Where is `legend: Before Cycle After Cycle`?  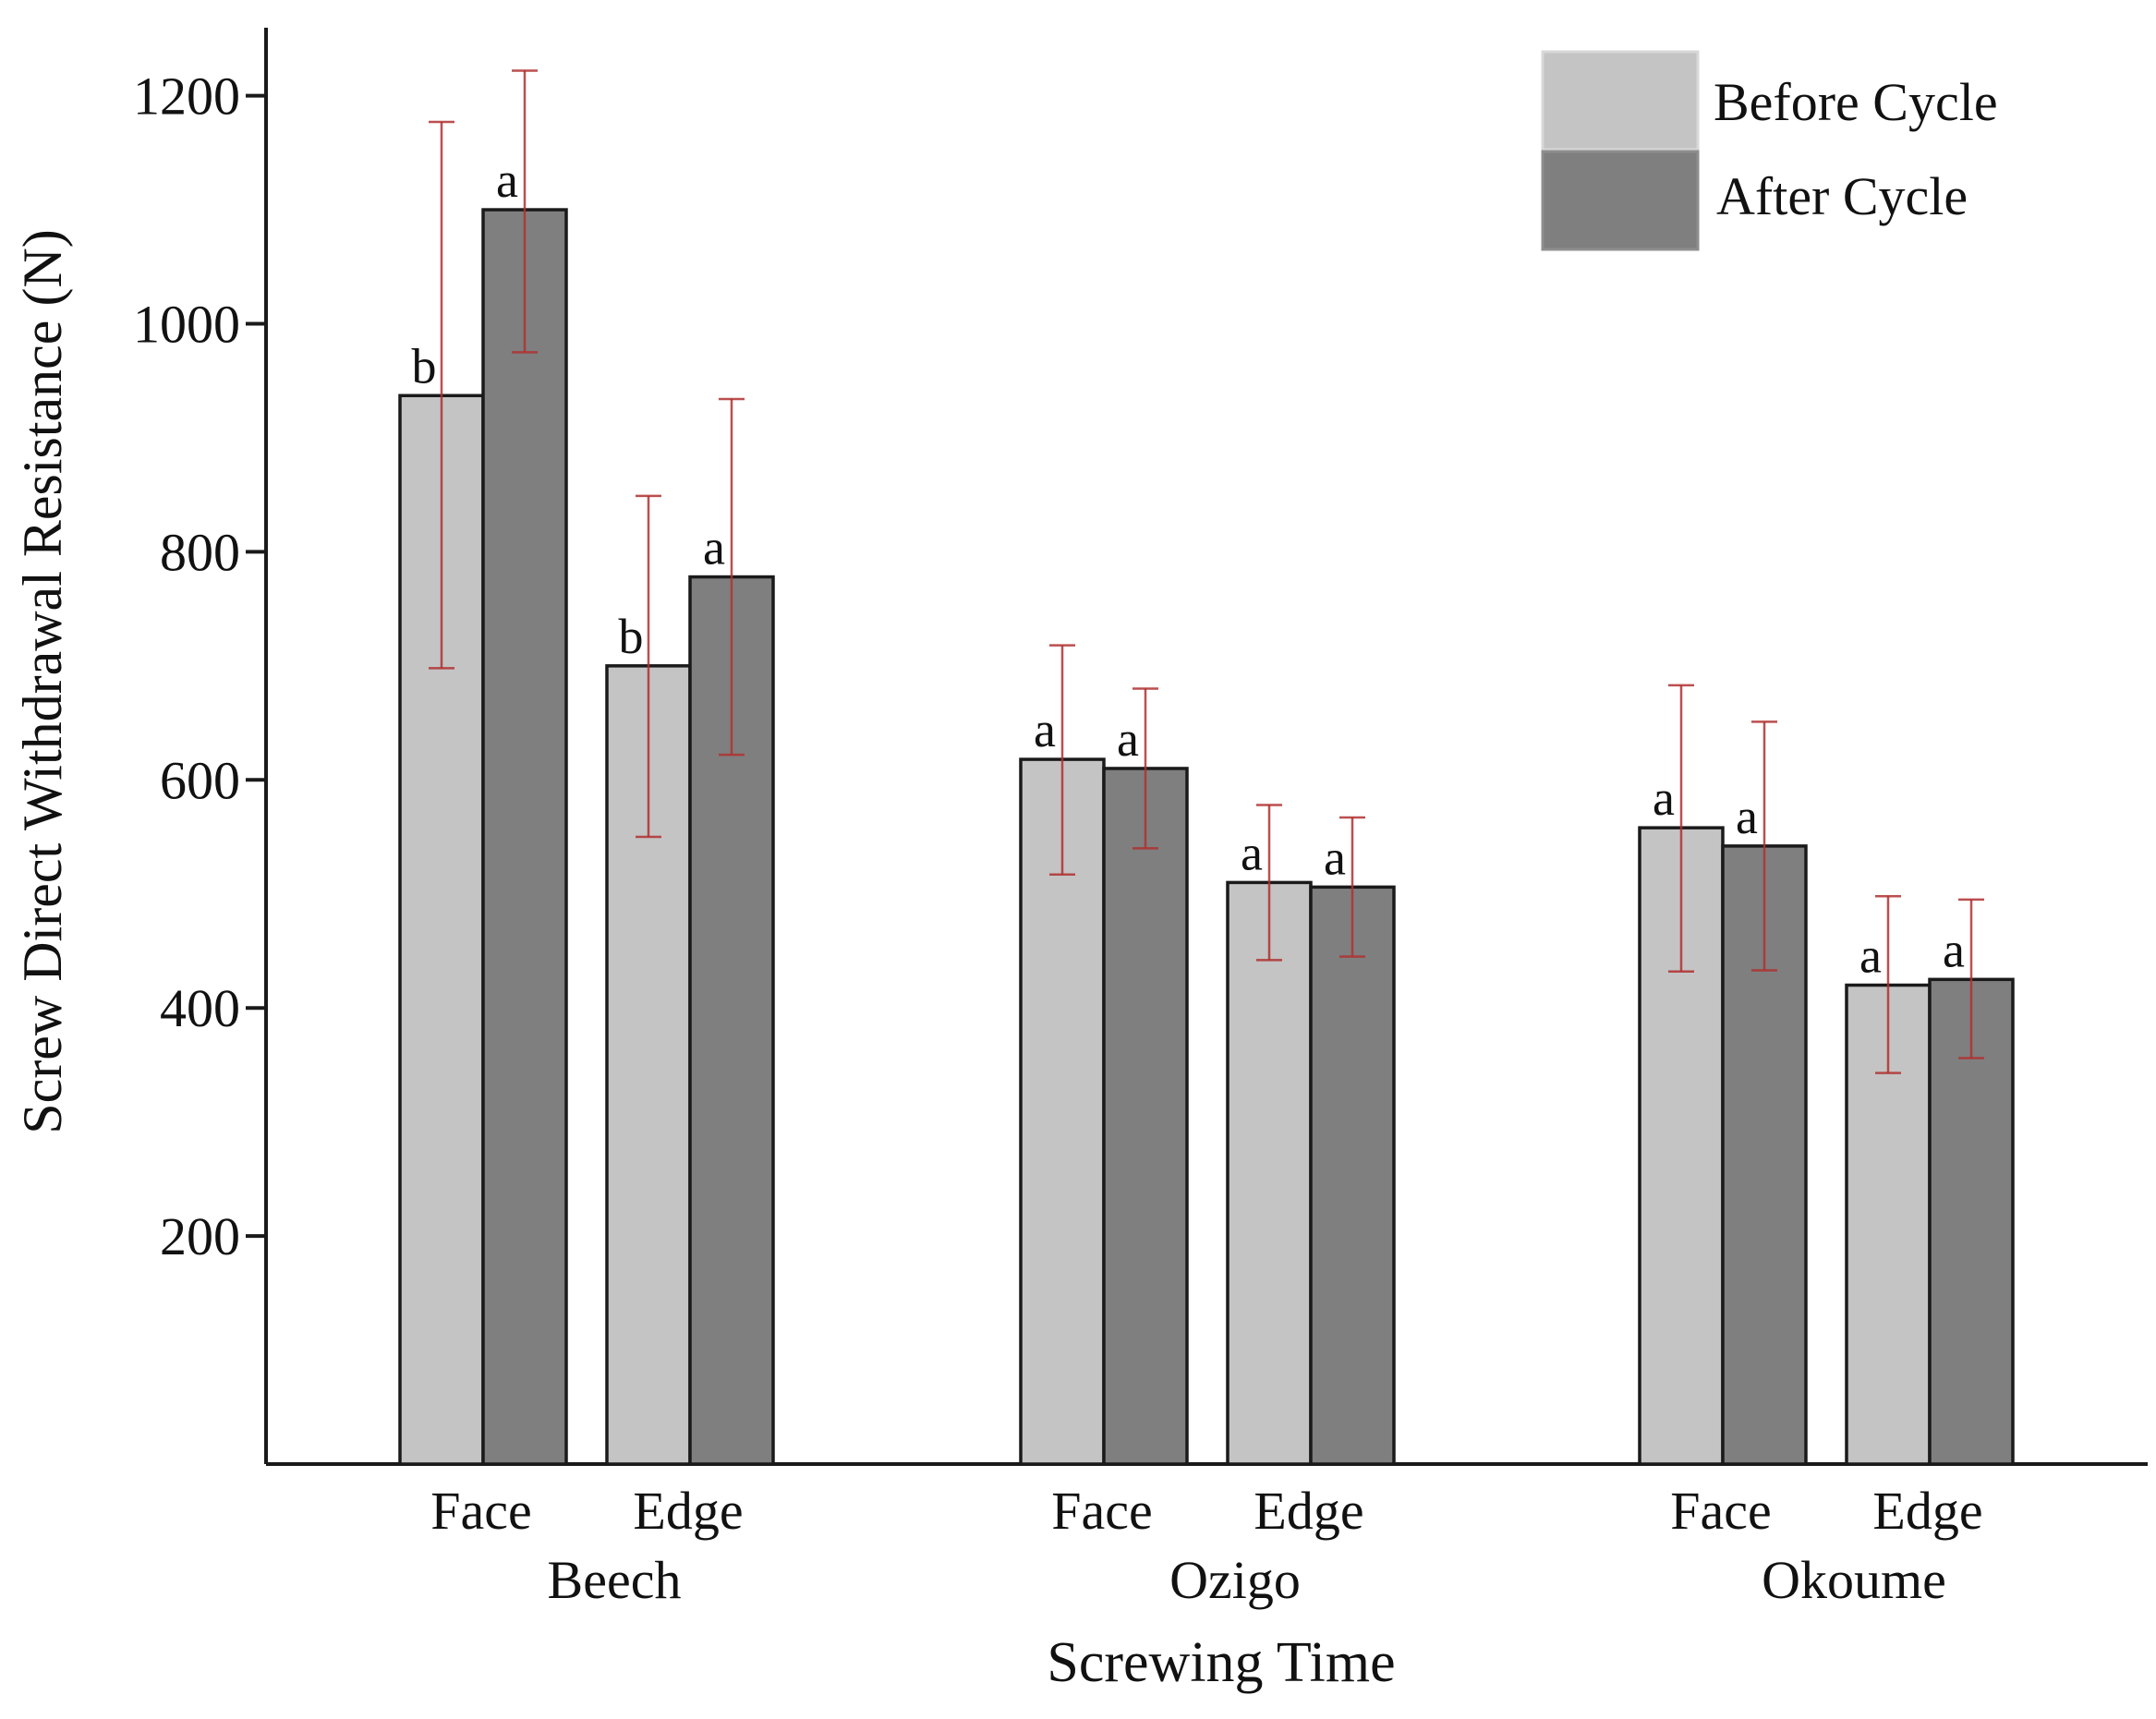
legend: Before Cycle After Cycle is located at coordinates (1769, 150).